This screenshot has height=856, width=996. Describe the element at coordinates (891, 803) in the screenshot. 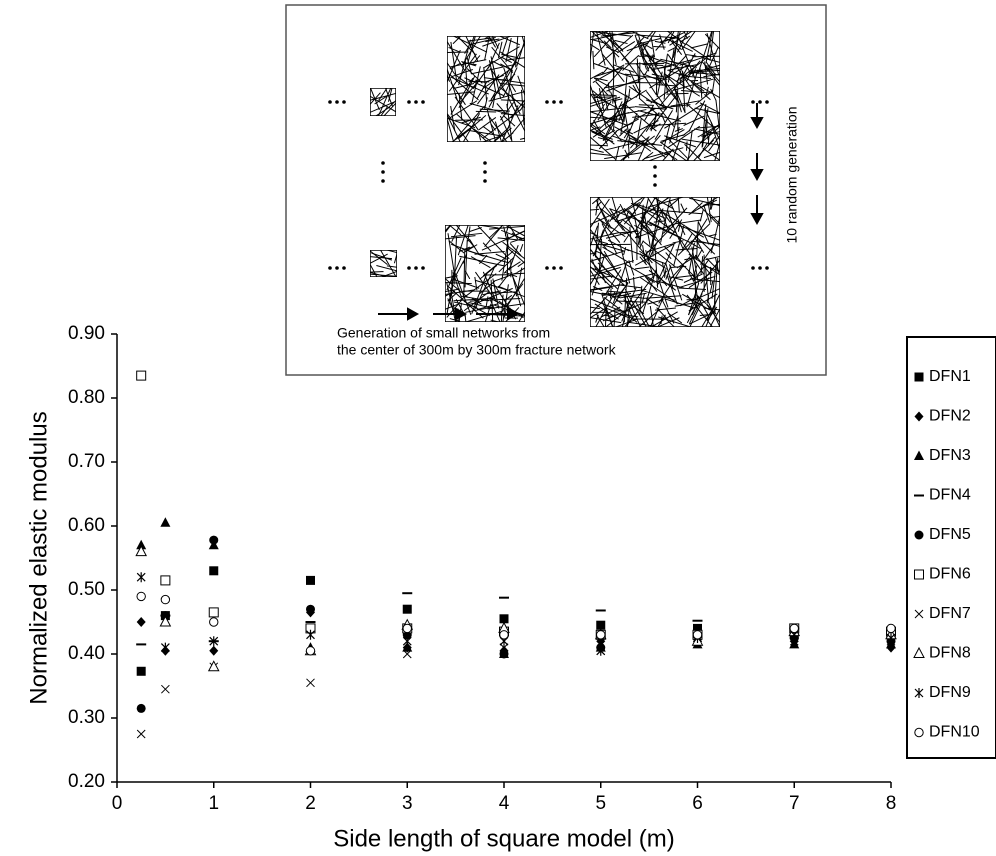

I see `x-tick-label: 8` at that location.